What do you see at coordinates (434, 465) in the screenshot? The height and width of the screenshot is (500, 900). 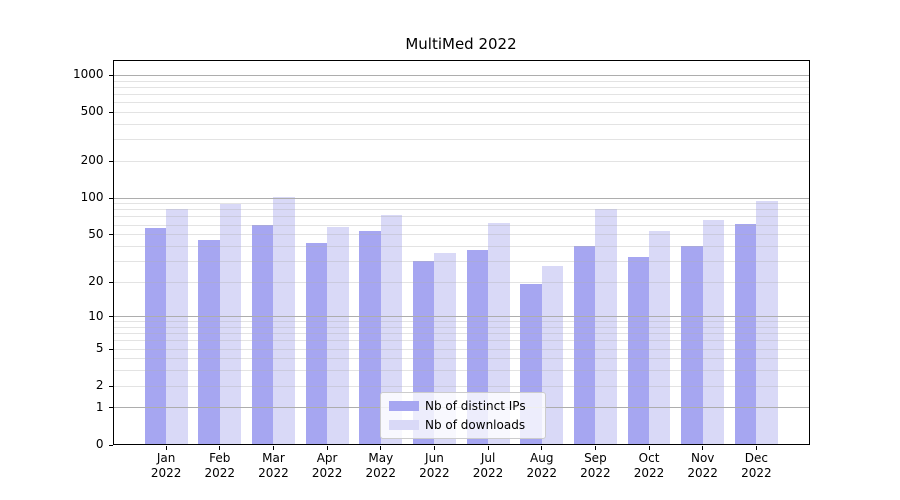 I see `x-tick-label: Jun 2022` at bounding box center [434, 465].